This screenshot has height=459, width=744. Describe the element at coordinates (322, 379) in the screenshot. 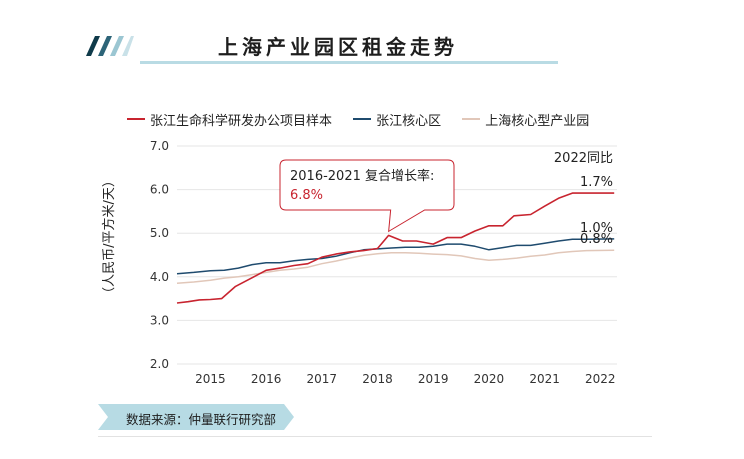

I see `x-tick-label: 2017` at that location.